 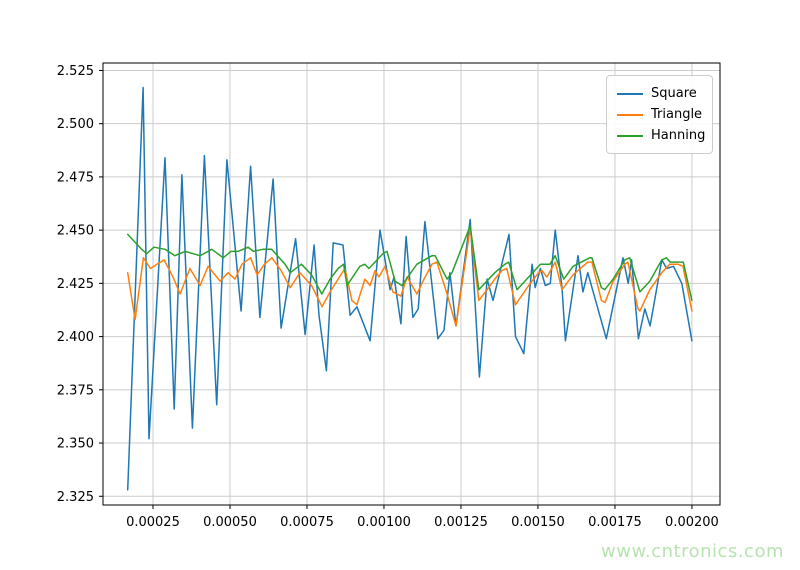 What do you see at coordinates (692, 551) in the screenshot?
I see `watermark: www.cntronics.com` at bounding box center [692, 551].